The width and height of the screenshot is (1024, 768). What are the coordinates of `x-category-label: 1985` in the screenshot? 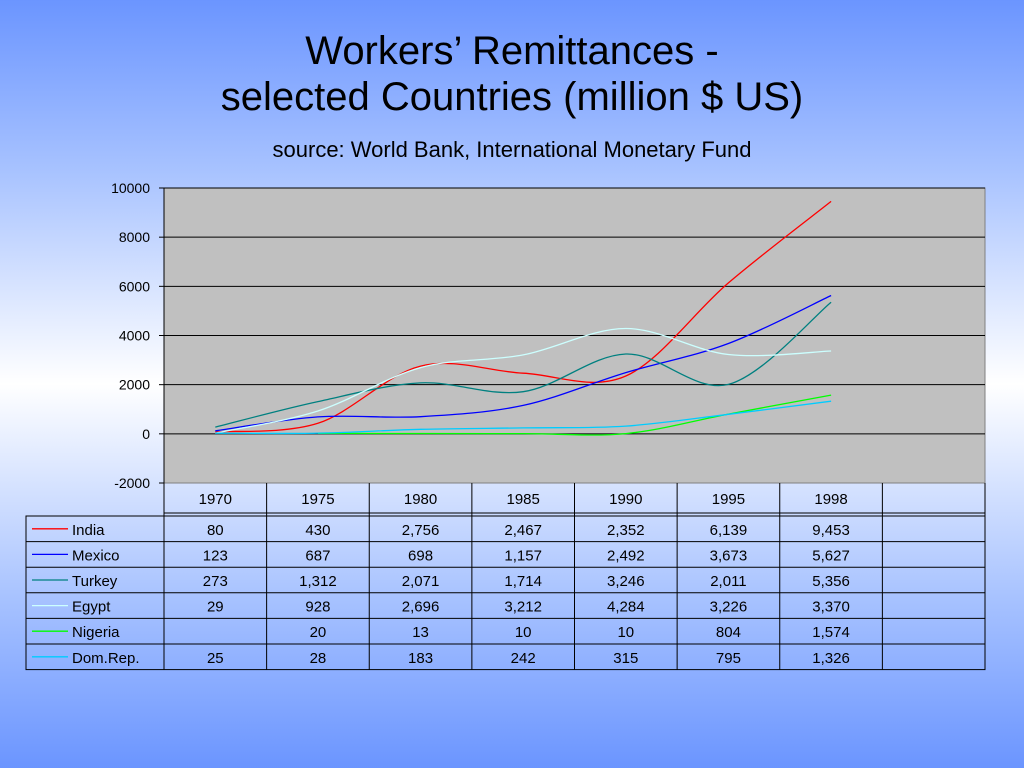 It's located at (523, 499).